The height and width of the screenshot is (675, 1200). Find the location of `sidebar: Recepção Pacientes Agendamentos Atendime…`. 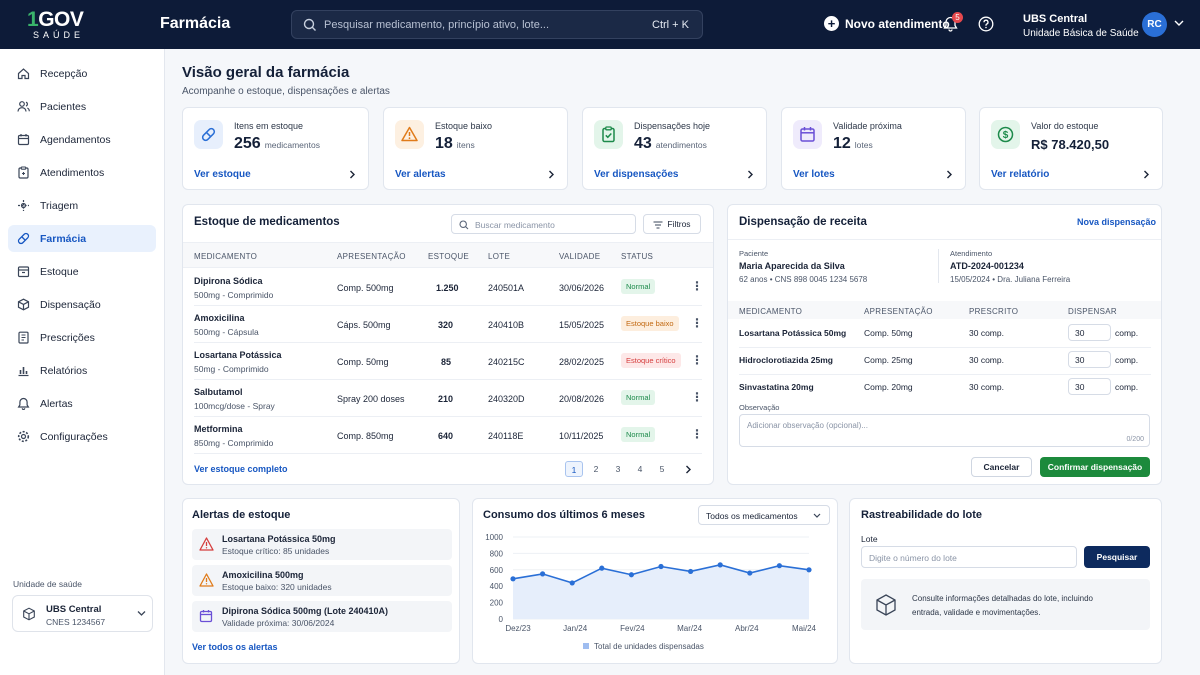

sidebar: Recepção Pacientes Agendamentos Atendime… is located at coordinates (82, 362).